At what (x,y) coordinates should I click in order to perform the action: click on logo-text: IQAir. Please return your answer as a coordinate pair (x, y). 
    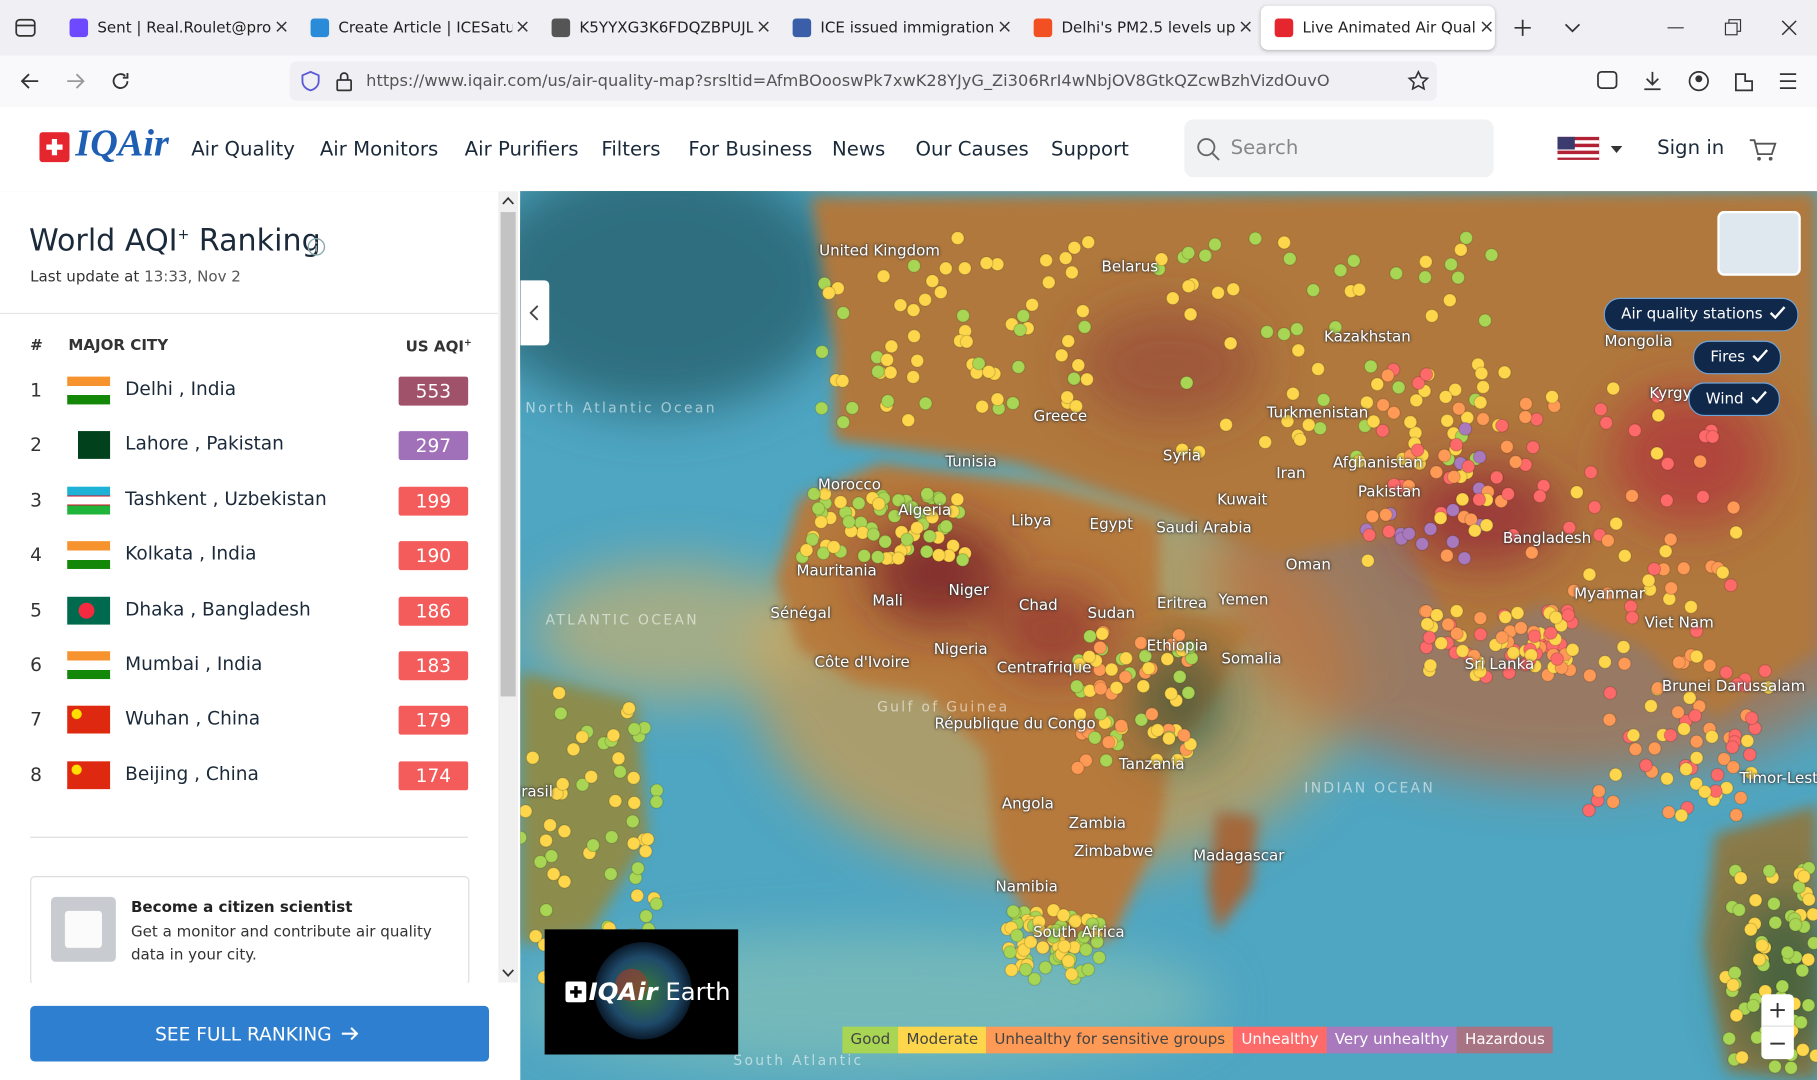
    Looking at the image, I should click on (122, 143).